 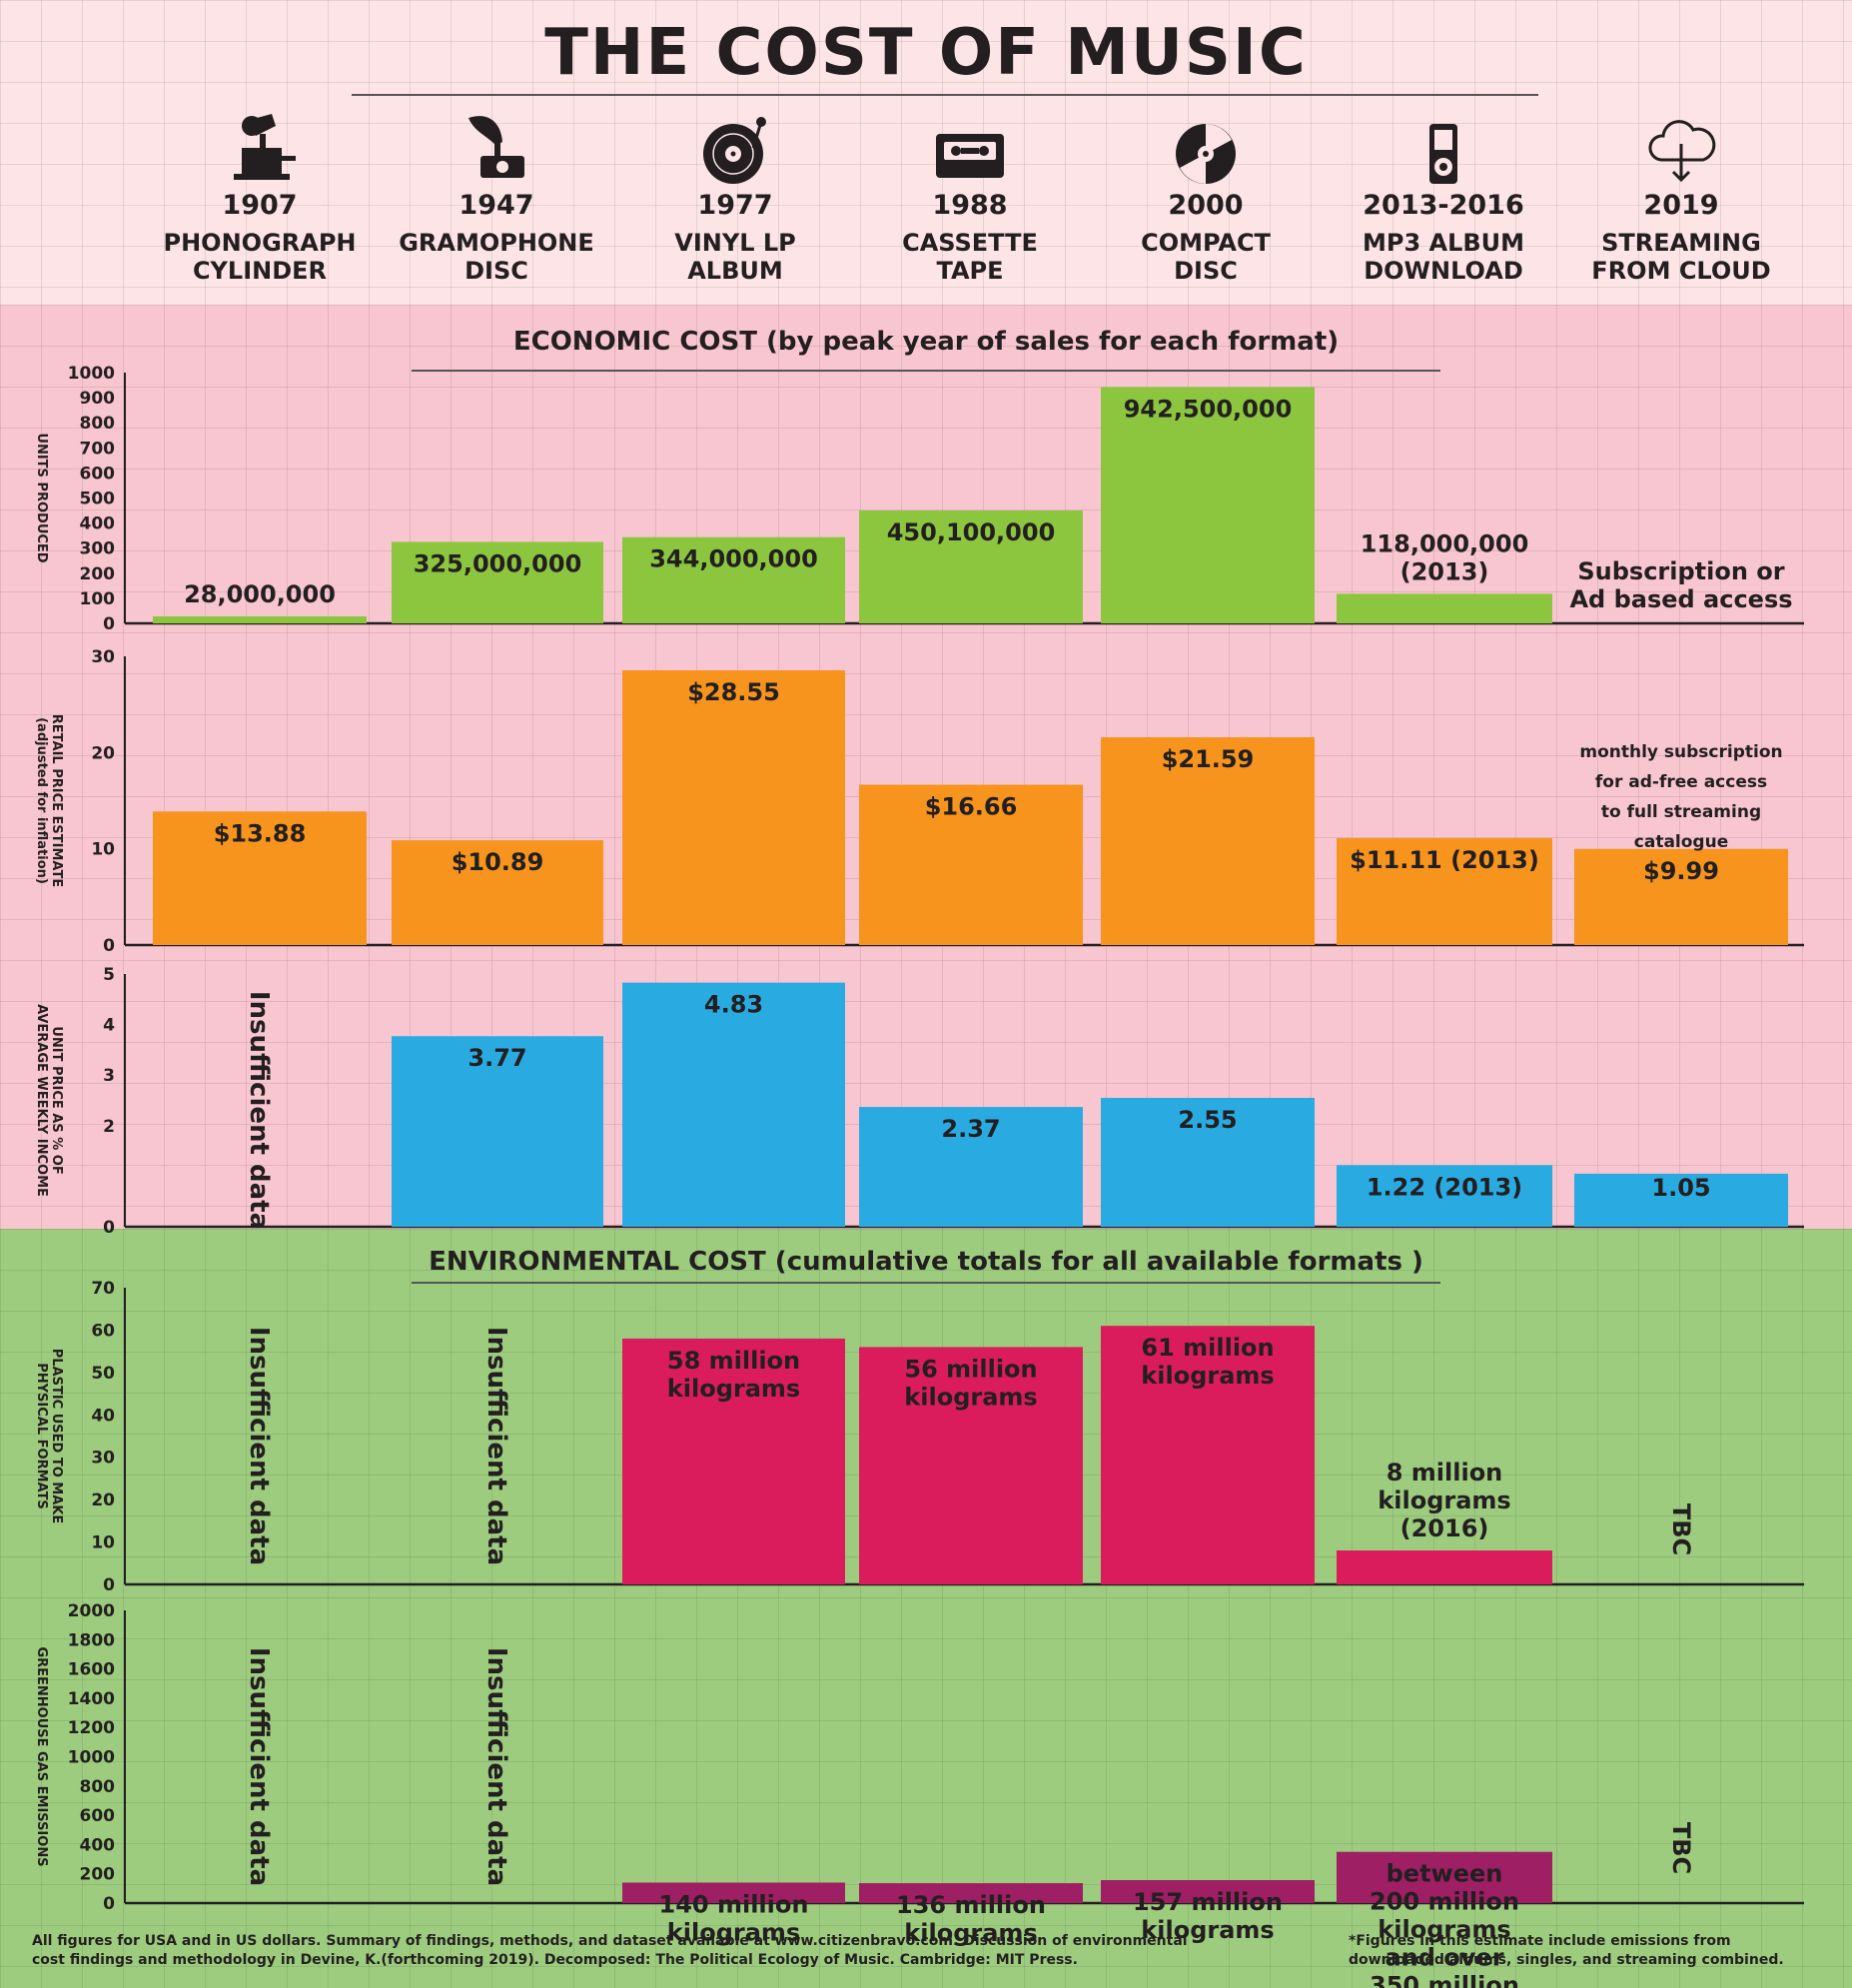 I want to click on format-year: 1947, so click(x=496, y=206).